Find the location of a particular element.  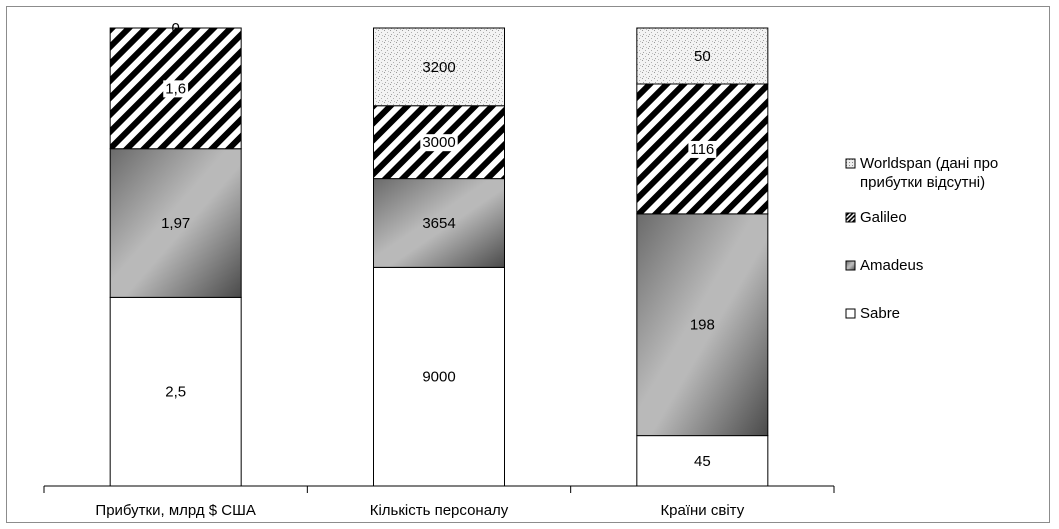

data-label: 2,5 is located at coordinates (175, 392).